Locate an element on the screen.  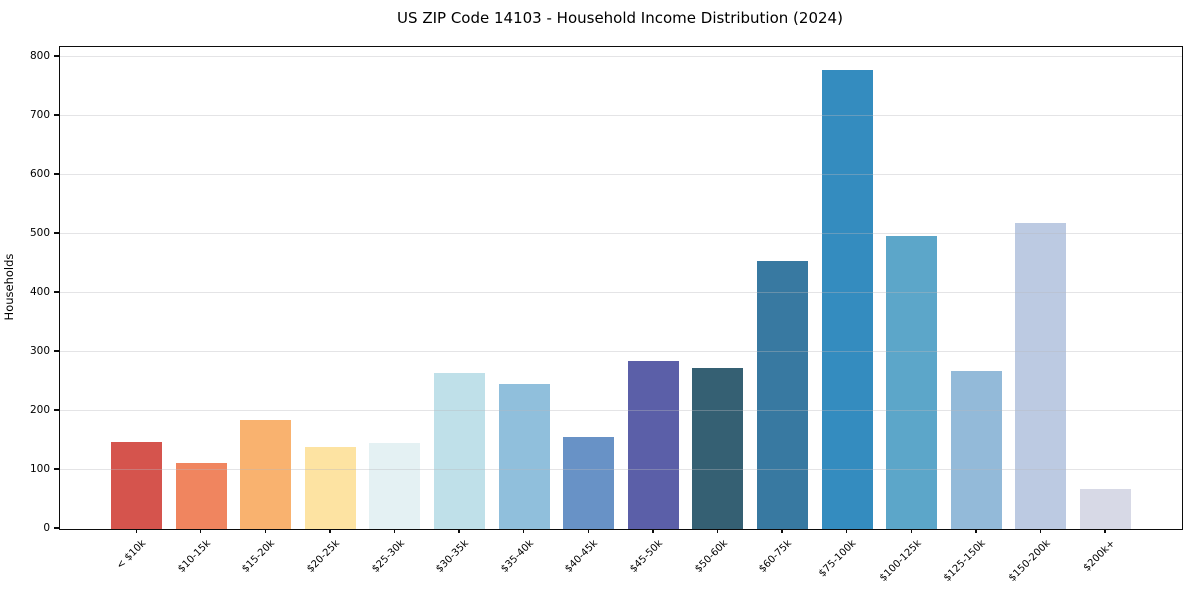
x-tick-label: $30-35k is located at coordinates (453, 556).